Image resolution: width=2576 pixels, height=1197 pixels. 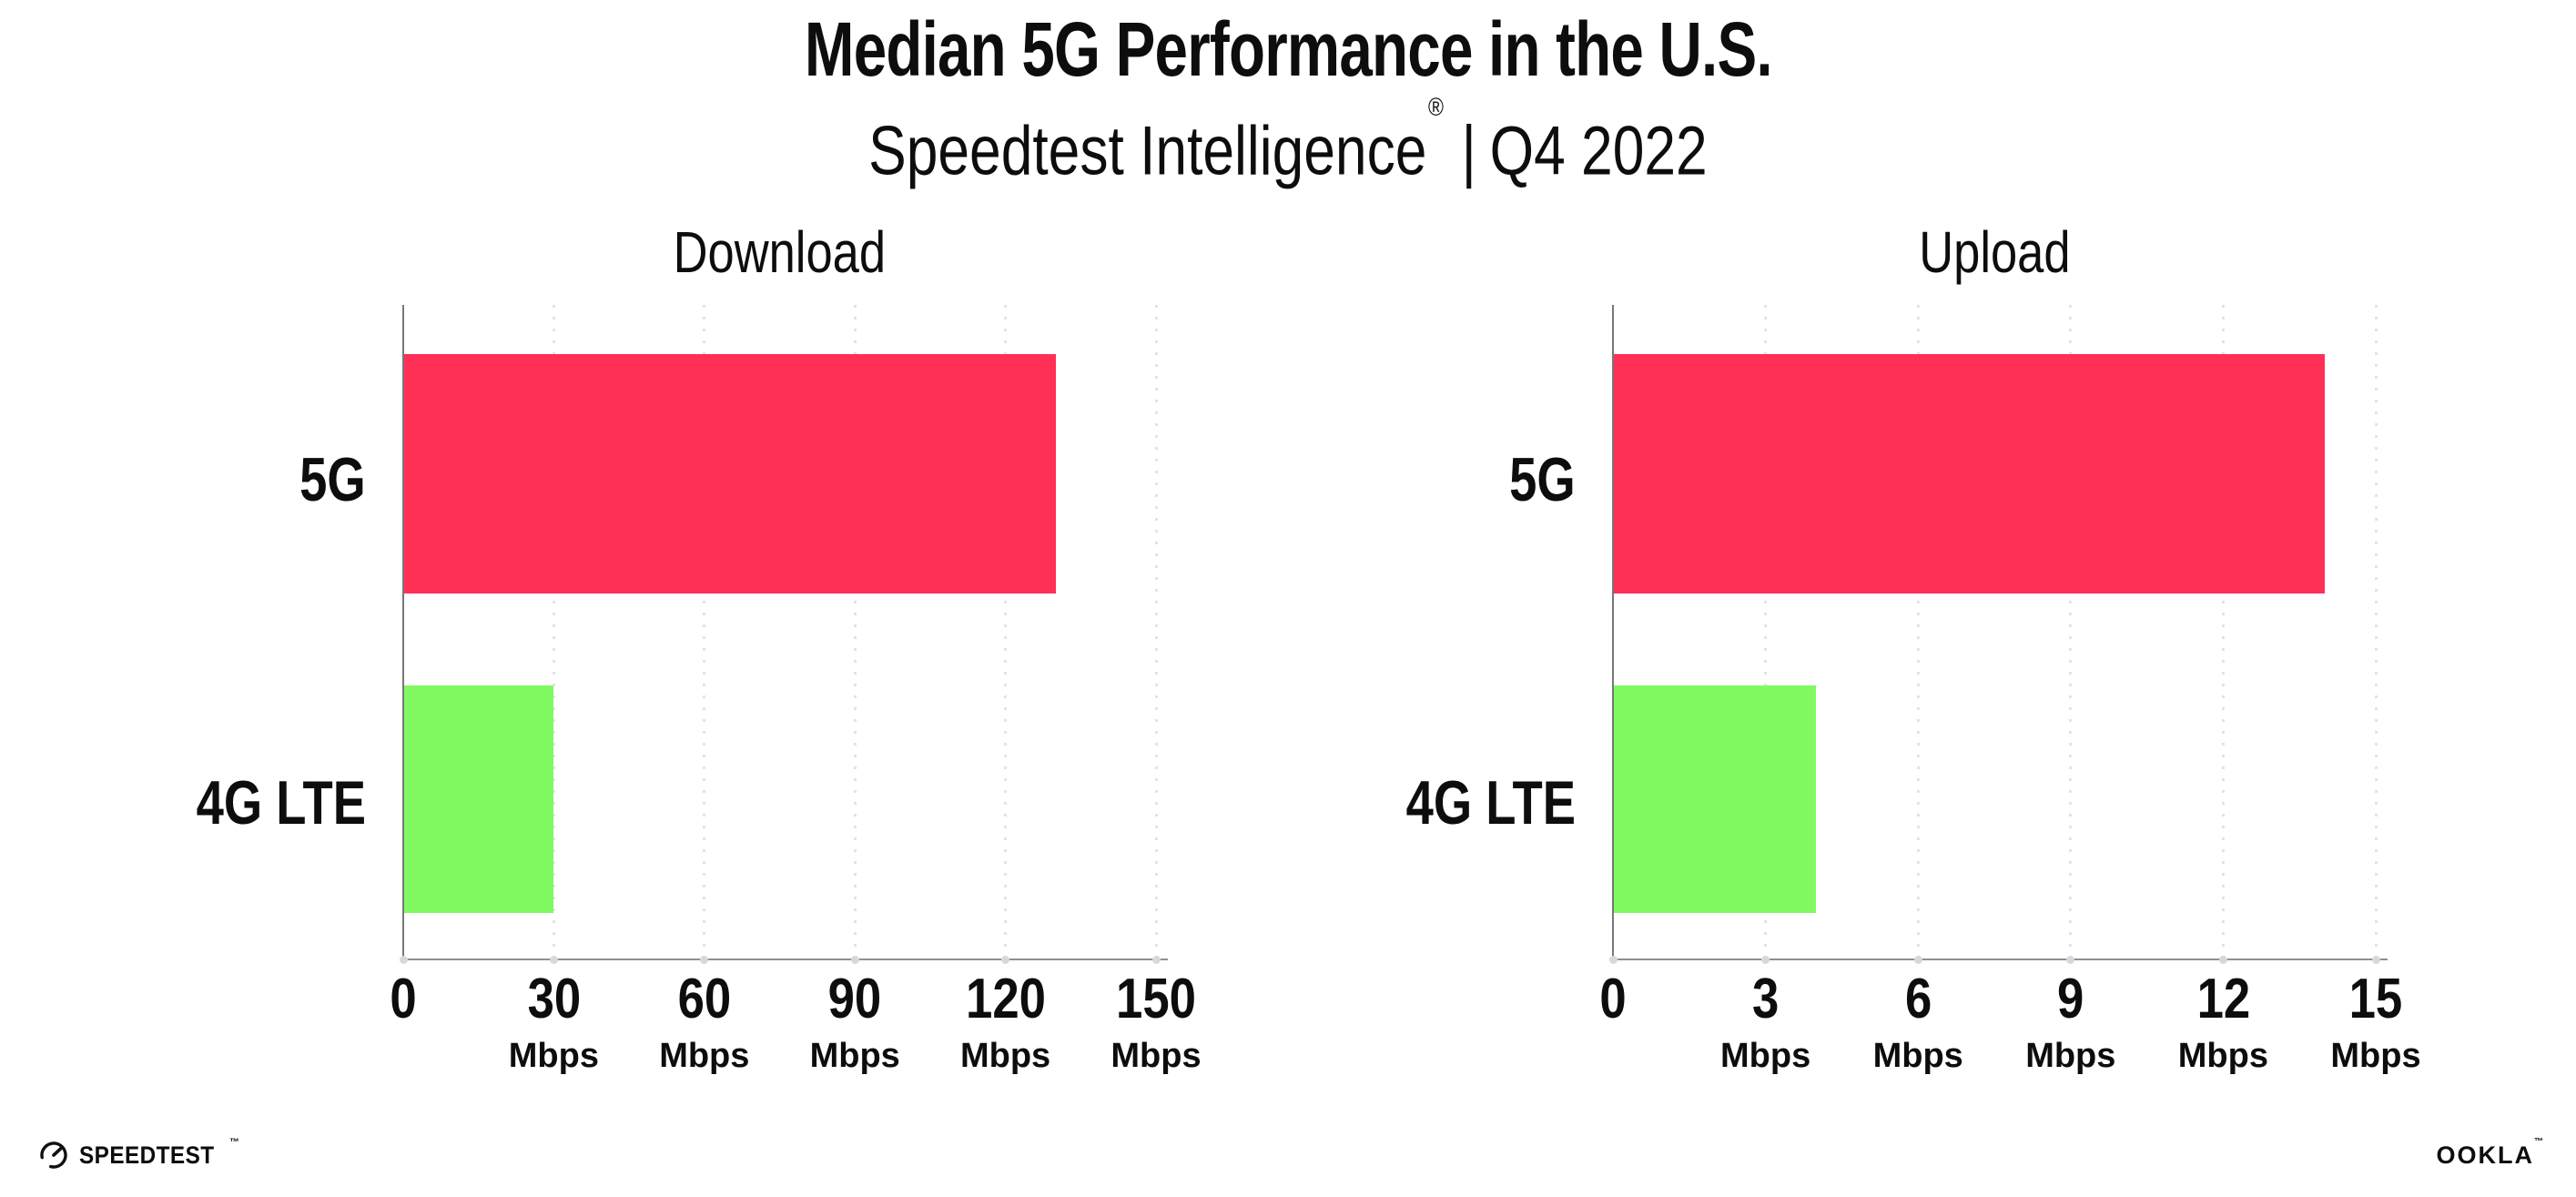 What do you see at coordinates (1765, 999) in the screenshot?
I see `x-tick-value: 3` at bounding box center [1765, 999].